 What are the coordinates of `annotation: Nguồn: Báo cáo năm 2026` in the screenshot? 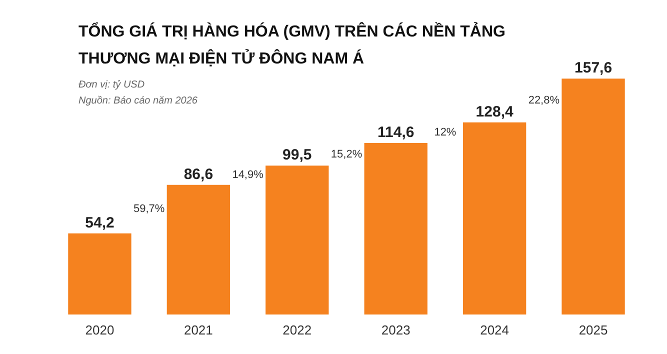 It's located at (138, 101).